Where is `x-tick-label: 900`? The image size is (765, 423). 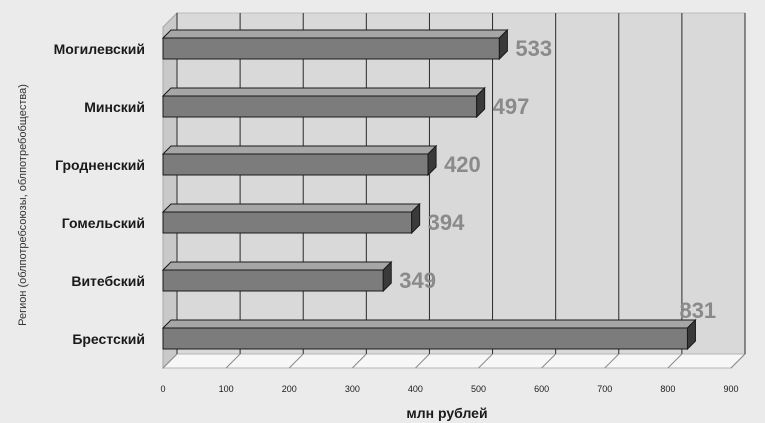
x-tick-label: 900 is located at coordinates (730, 389).